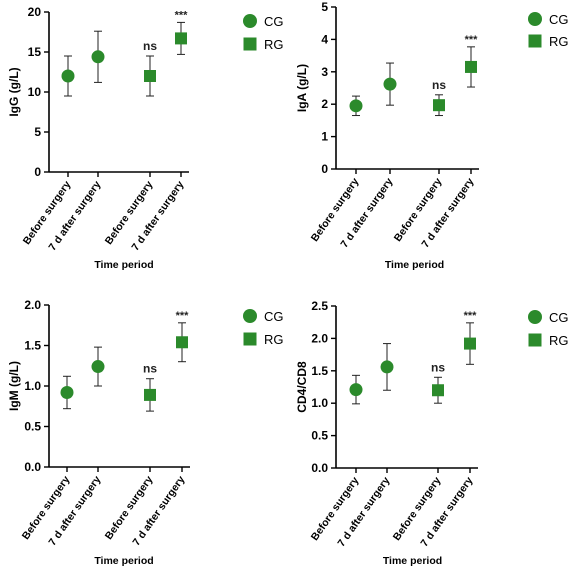  Describe the element at coordinates (324, 72) in the screenshot. I see `y-tick-label: 3` at that location.